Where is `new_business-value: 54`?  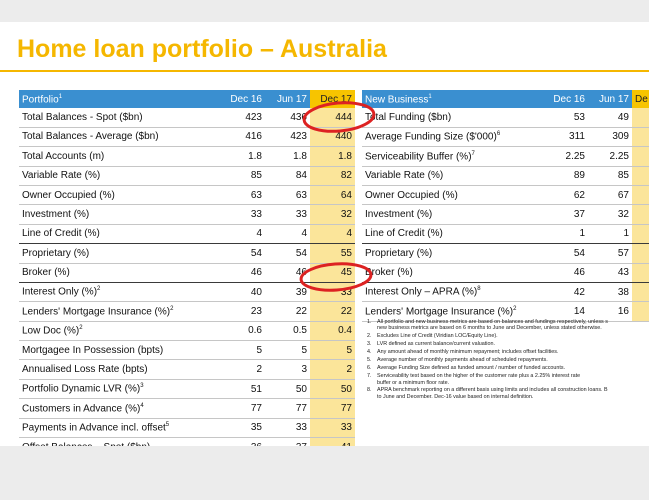 new_business-value: 54 is located at coordinates (565, 253).